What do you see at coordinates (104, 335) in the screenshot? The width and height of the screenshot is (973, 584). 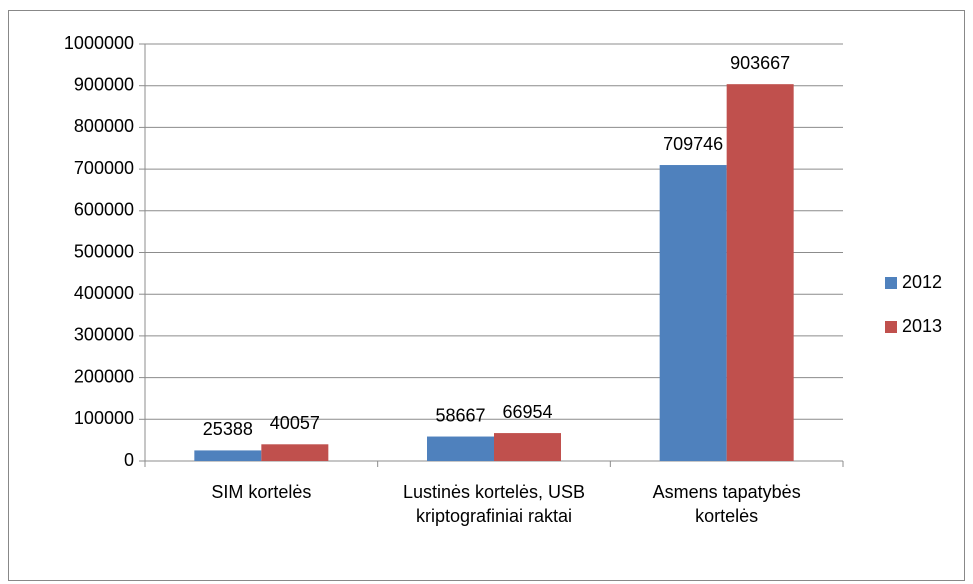 I see `y-tick-label: 300000` at bounding box center [104, 335].